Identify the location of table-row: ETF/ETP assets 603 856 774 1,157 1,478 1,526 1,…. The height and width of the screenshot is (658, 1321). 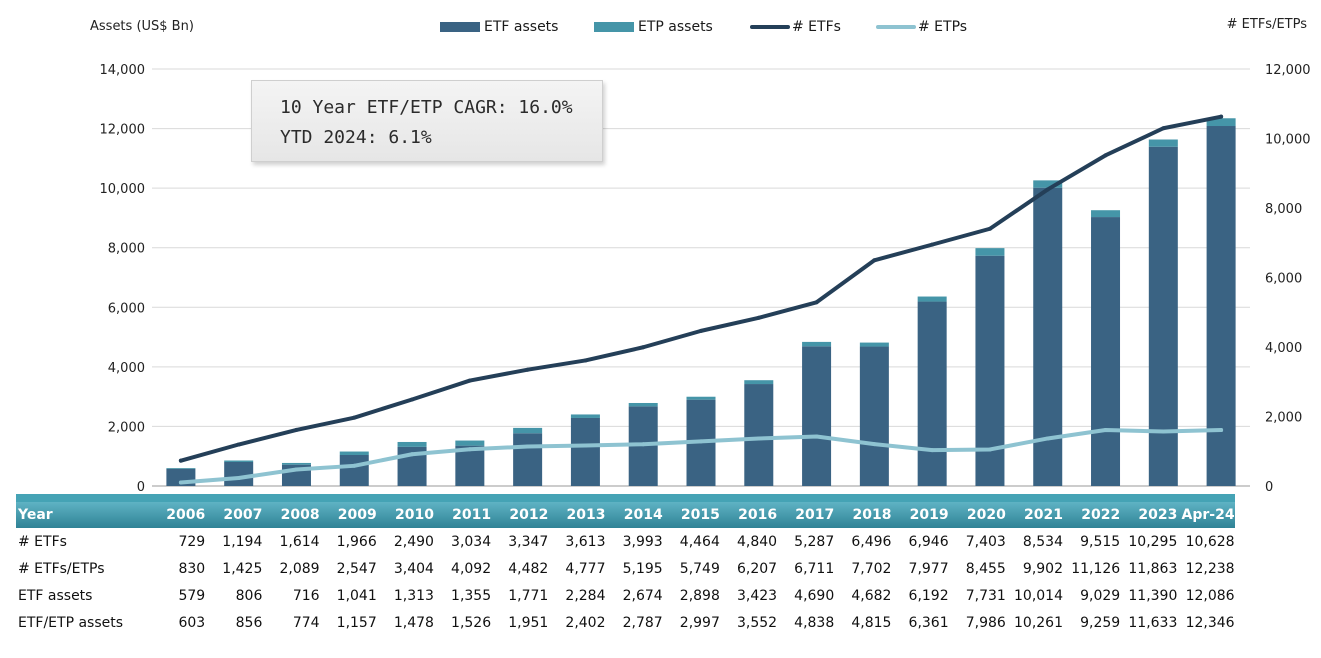
(625, 622).